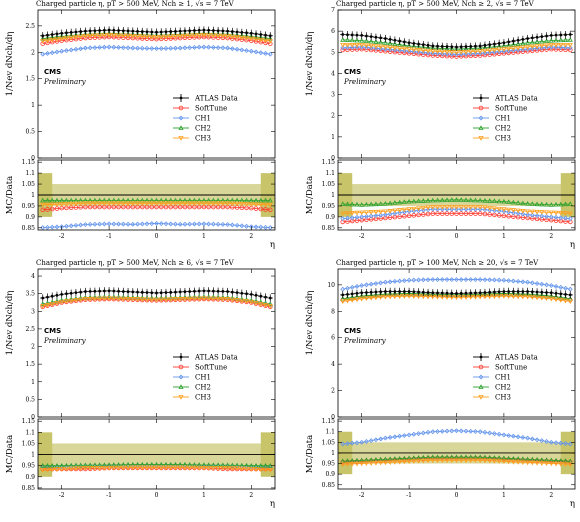 Image resolution: width=580 pixels, height=522 pixels. I want to click on legend-label: CH2, so click(203, 129).